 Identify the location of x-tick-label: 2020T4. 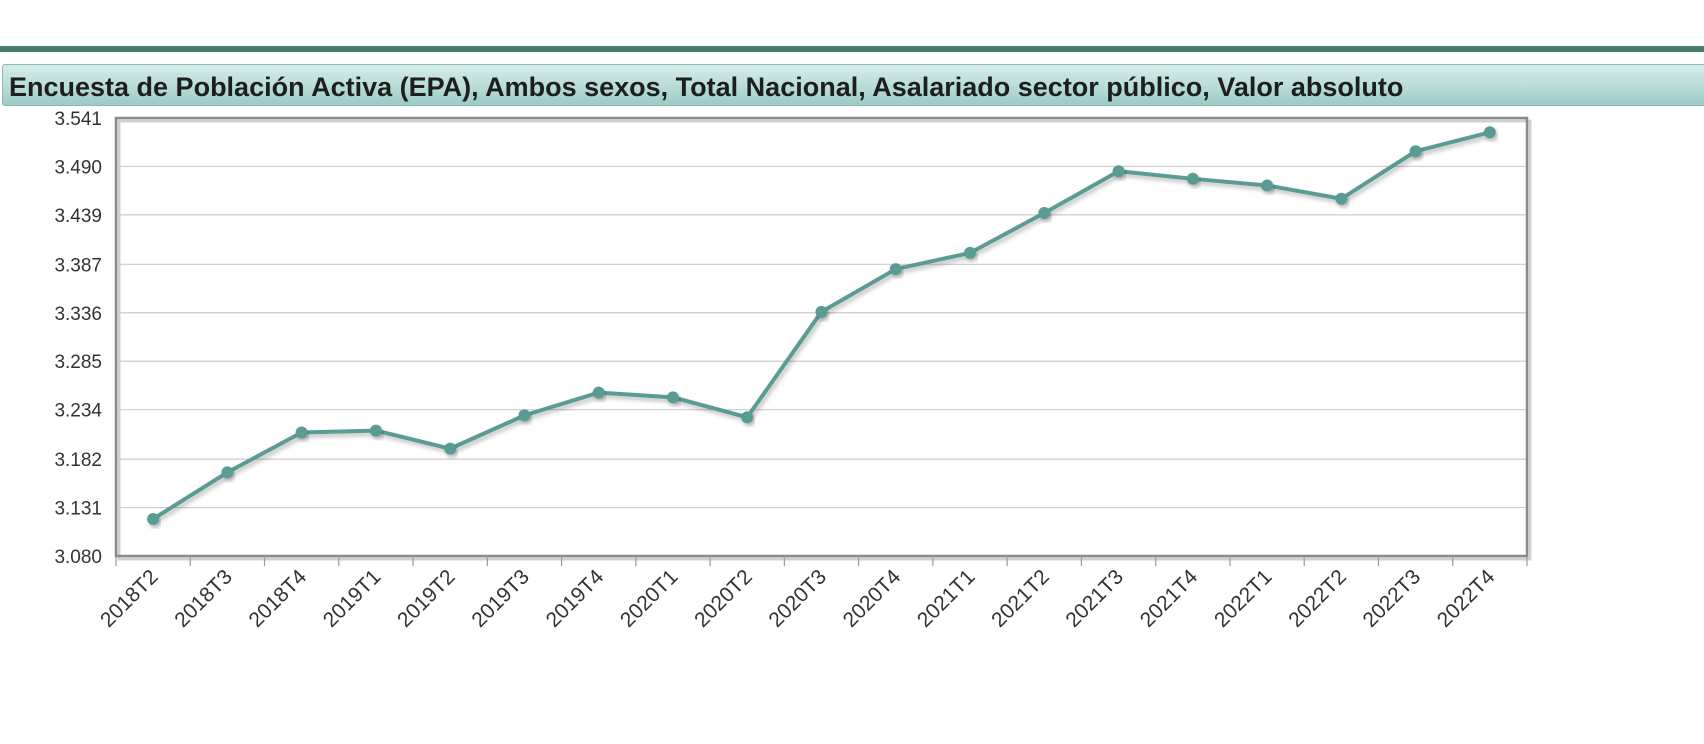
(872, 598).